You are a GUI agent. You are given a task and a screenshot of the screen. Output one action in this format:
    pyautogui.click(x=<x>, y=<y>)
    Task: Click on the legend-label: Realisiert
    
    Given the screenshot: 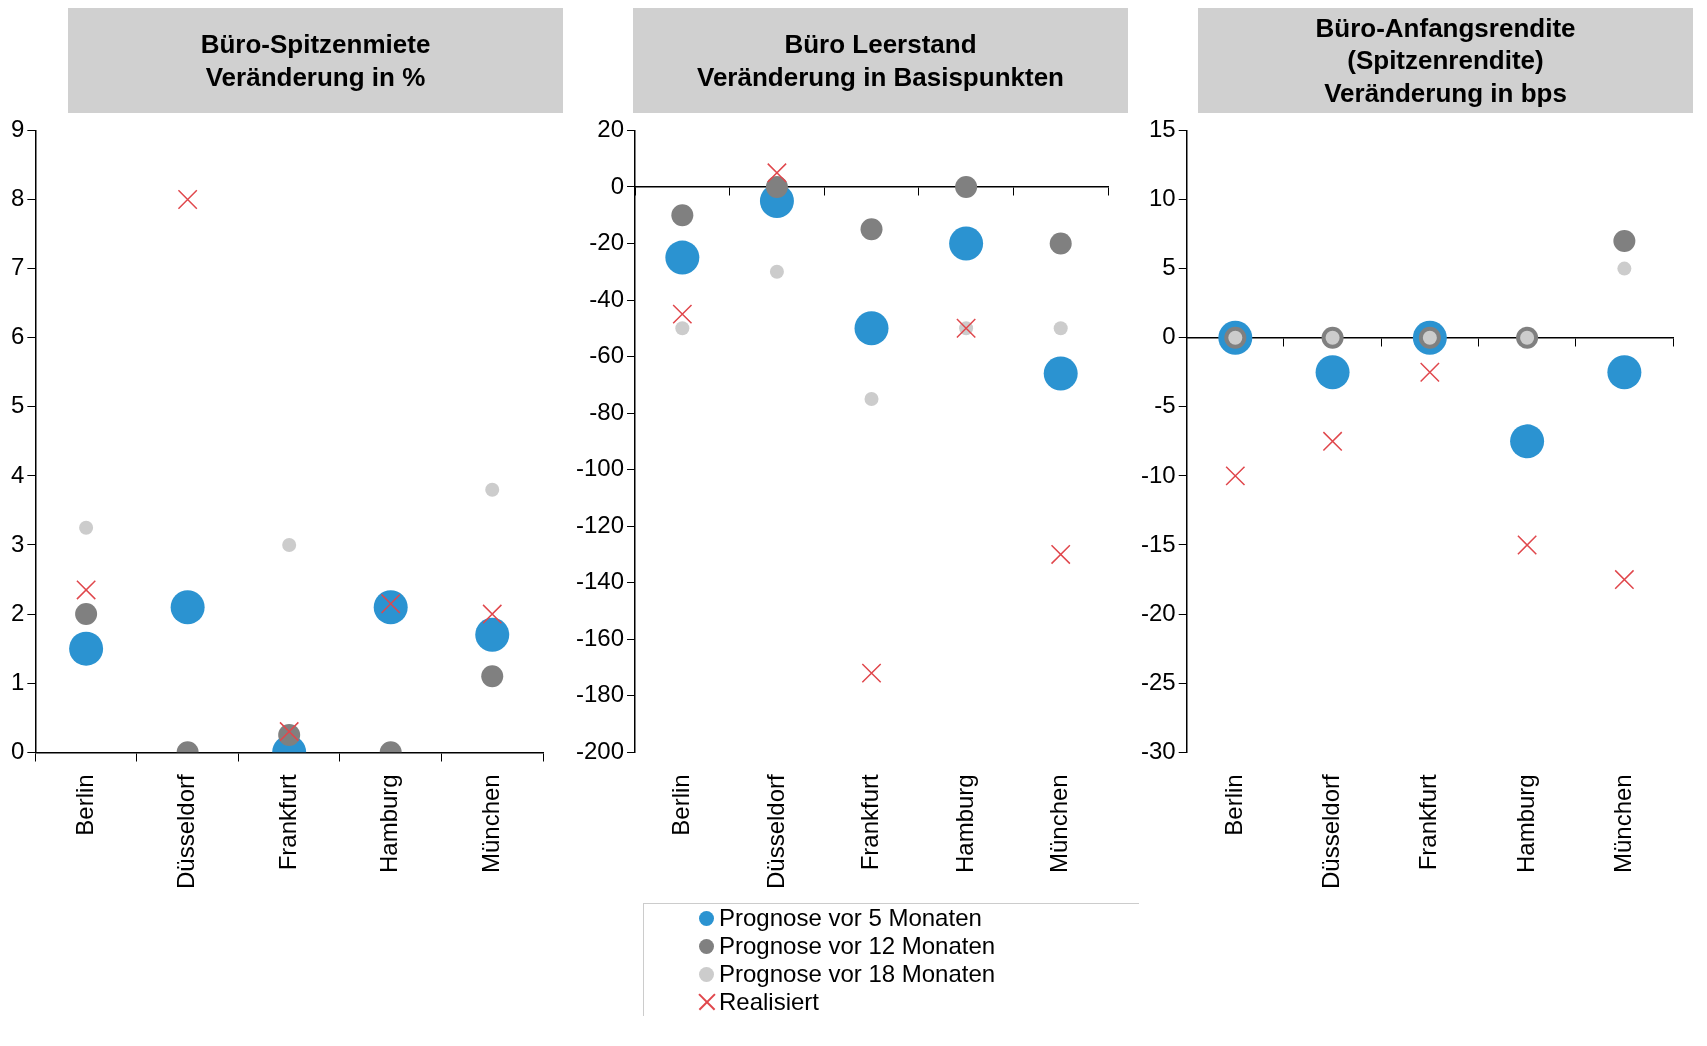 What is the action you would take?
    pyautogui.click(x=769, y=1002)
    